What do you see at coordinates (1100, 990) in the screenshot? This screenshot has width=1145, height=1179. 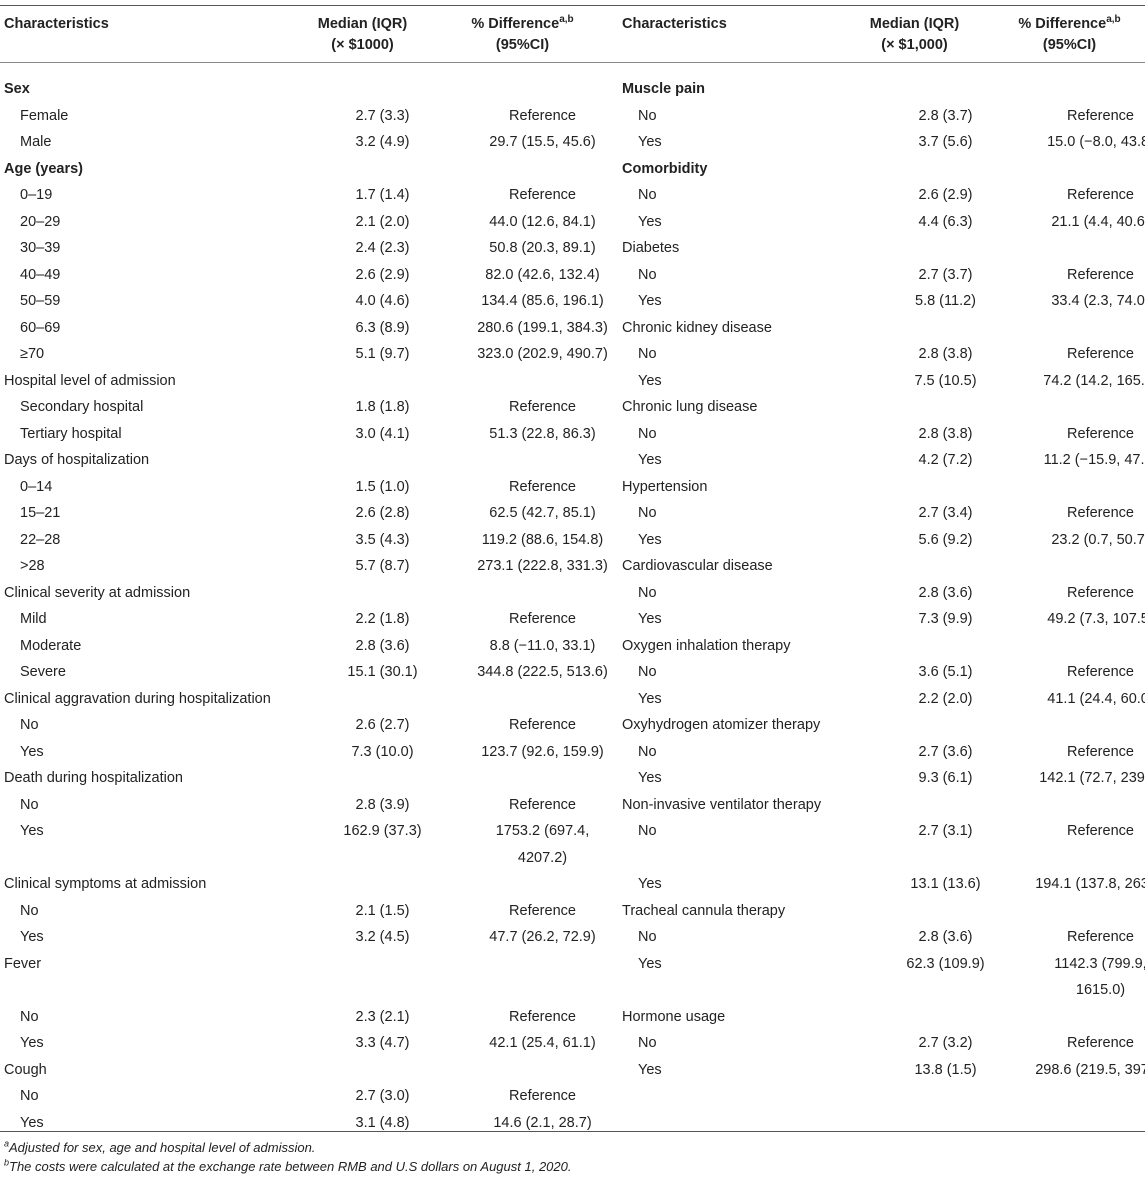 I see `row-difference-line2: 1615.0)` at bounding box center [1100, 990].